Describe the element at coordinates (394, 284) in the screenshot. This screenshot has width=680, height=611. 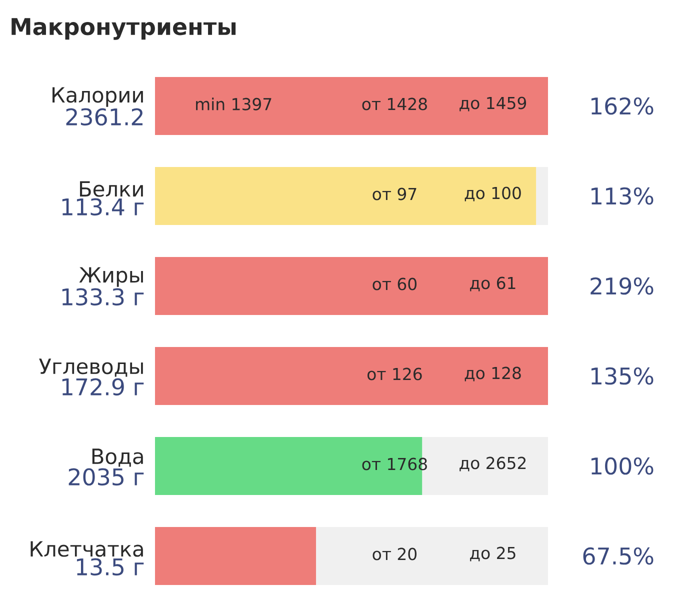
I see `annotation: от 60` at that location.